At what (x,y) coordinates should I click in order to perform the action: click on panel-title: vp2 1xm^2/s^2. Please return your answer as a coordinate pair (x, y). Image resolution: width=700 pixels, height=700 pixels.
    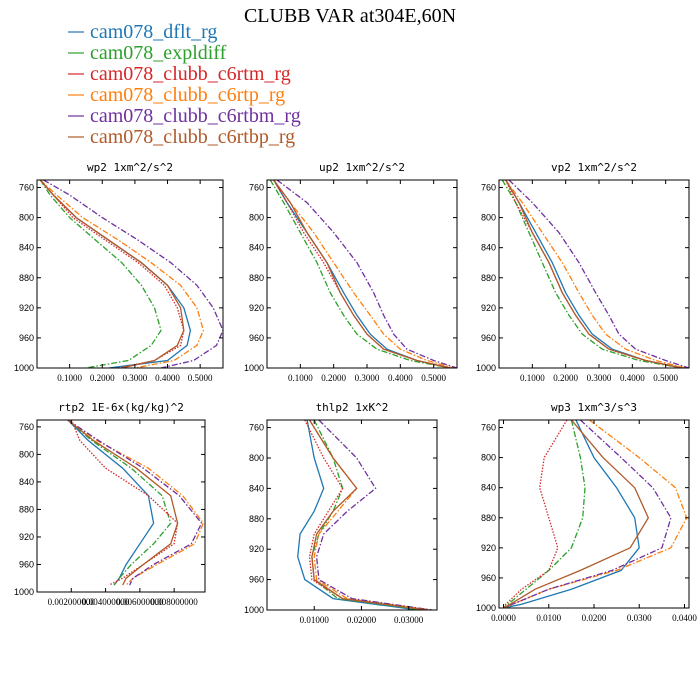
    Looking at the image, I should click on (594, 167).